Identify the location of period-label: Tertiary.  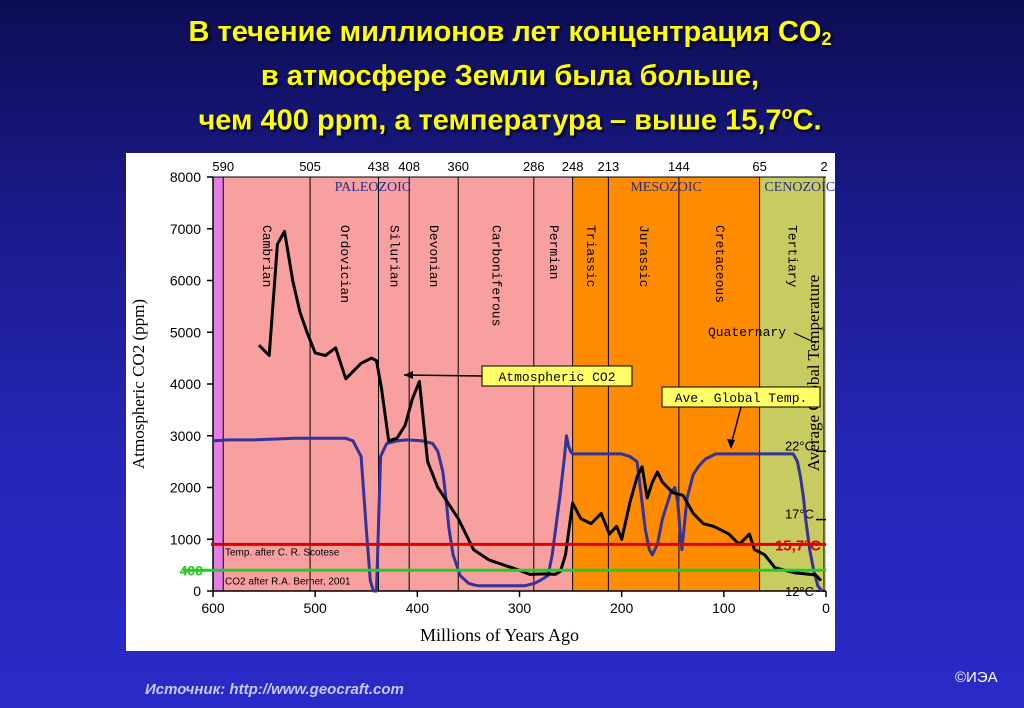
(791, 256).